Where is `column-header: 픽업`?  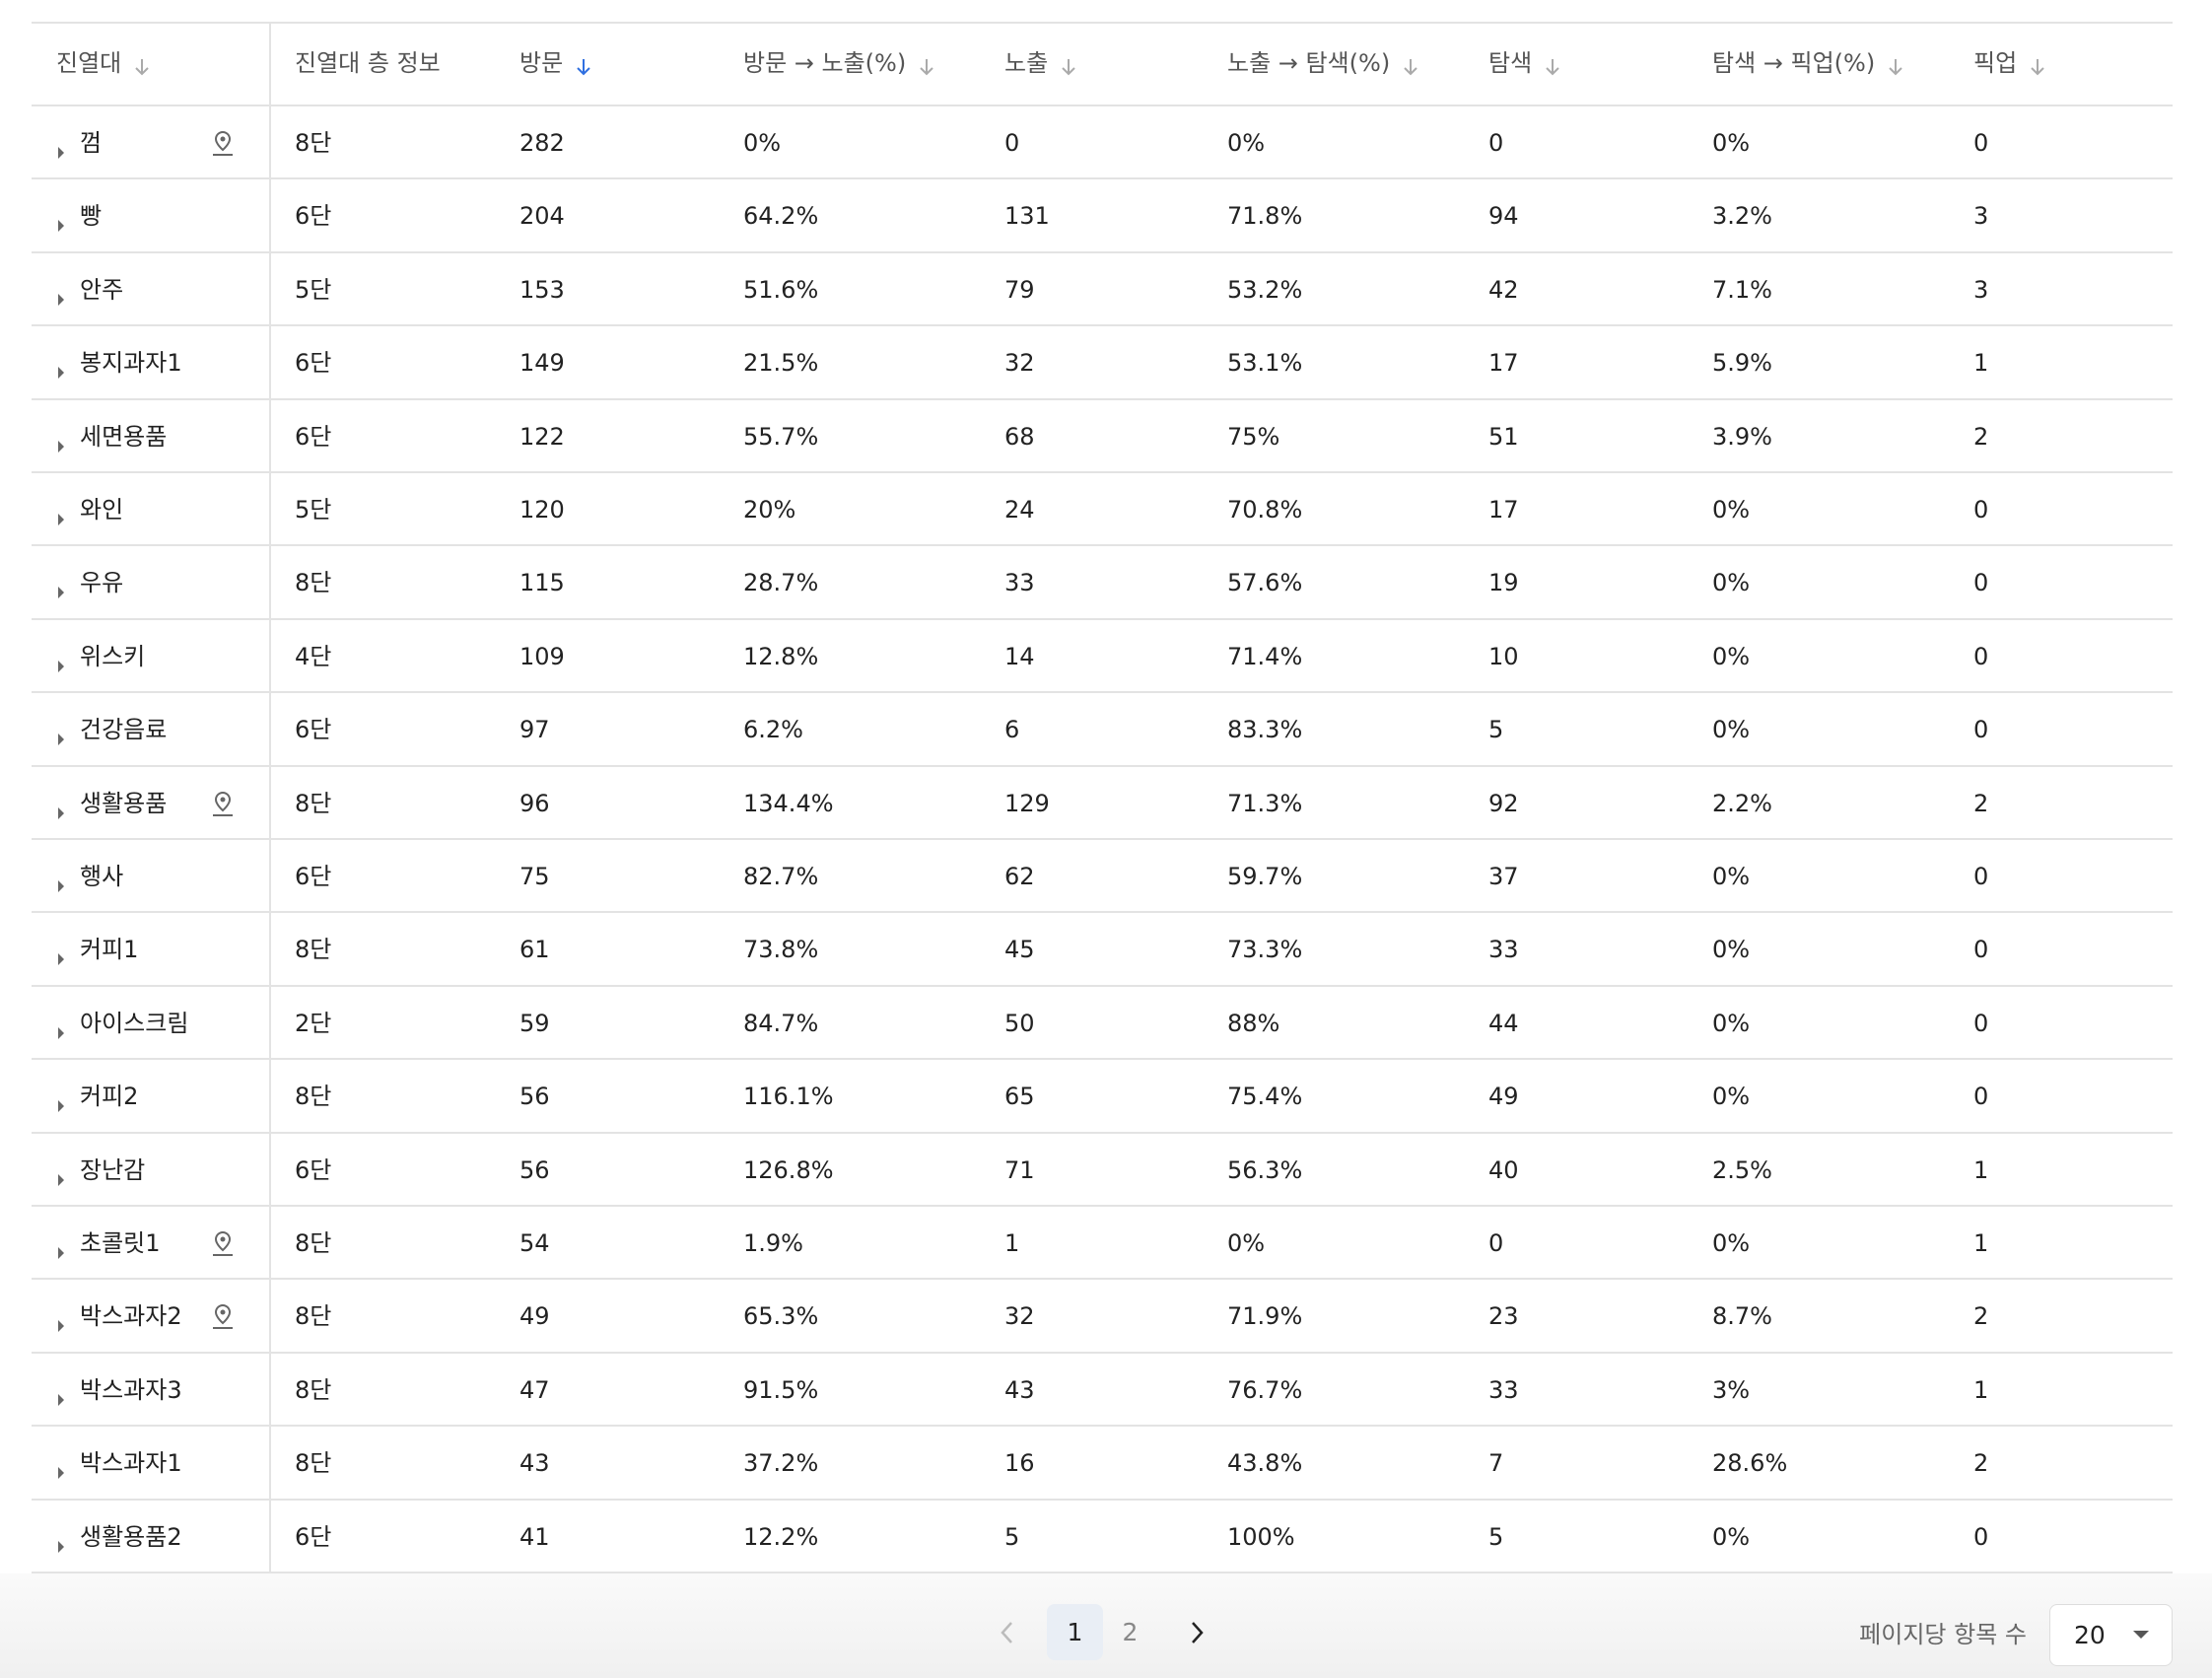 column-header: 픽업 is located at coordinates (1996, 63).